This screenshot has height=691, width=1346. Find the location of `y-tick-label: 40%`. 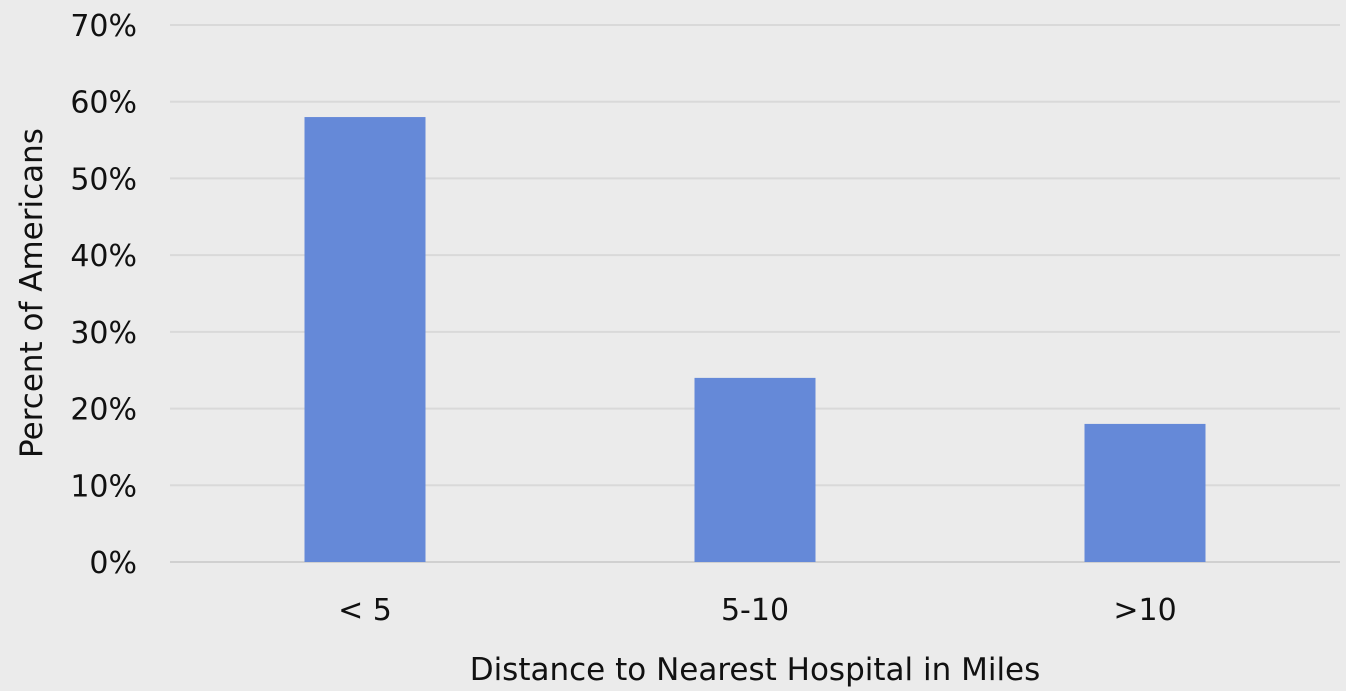

y-tick-label: 40% is located at coordinates (103, 256).